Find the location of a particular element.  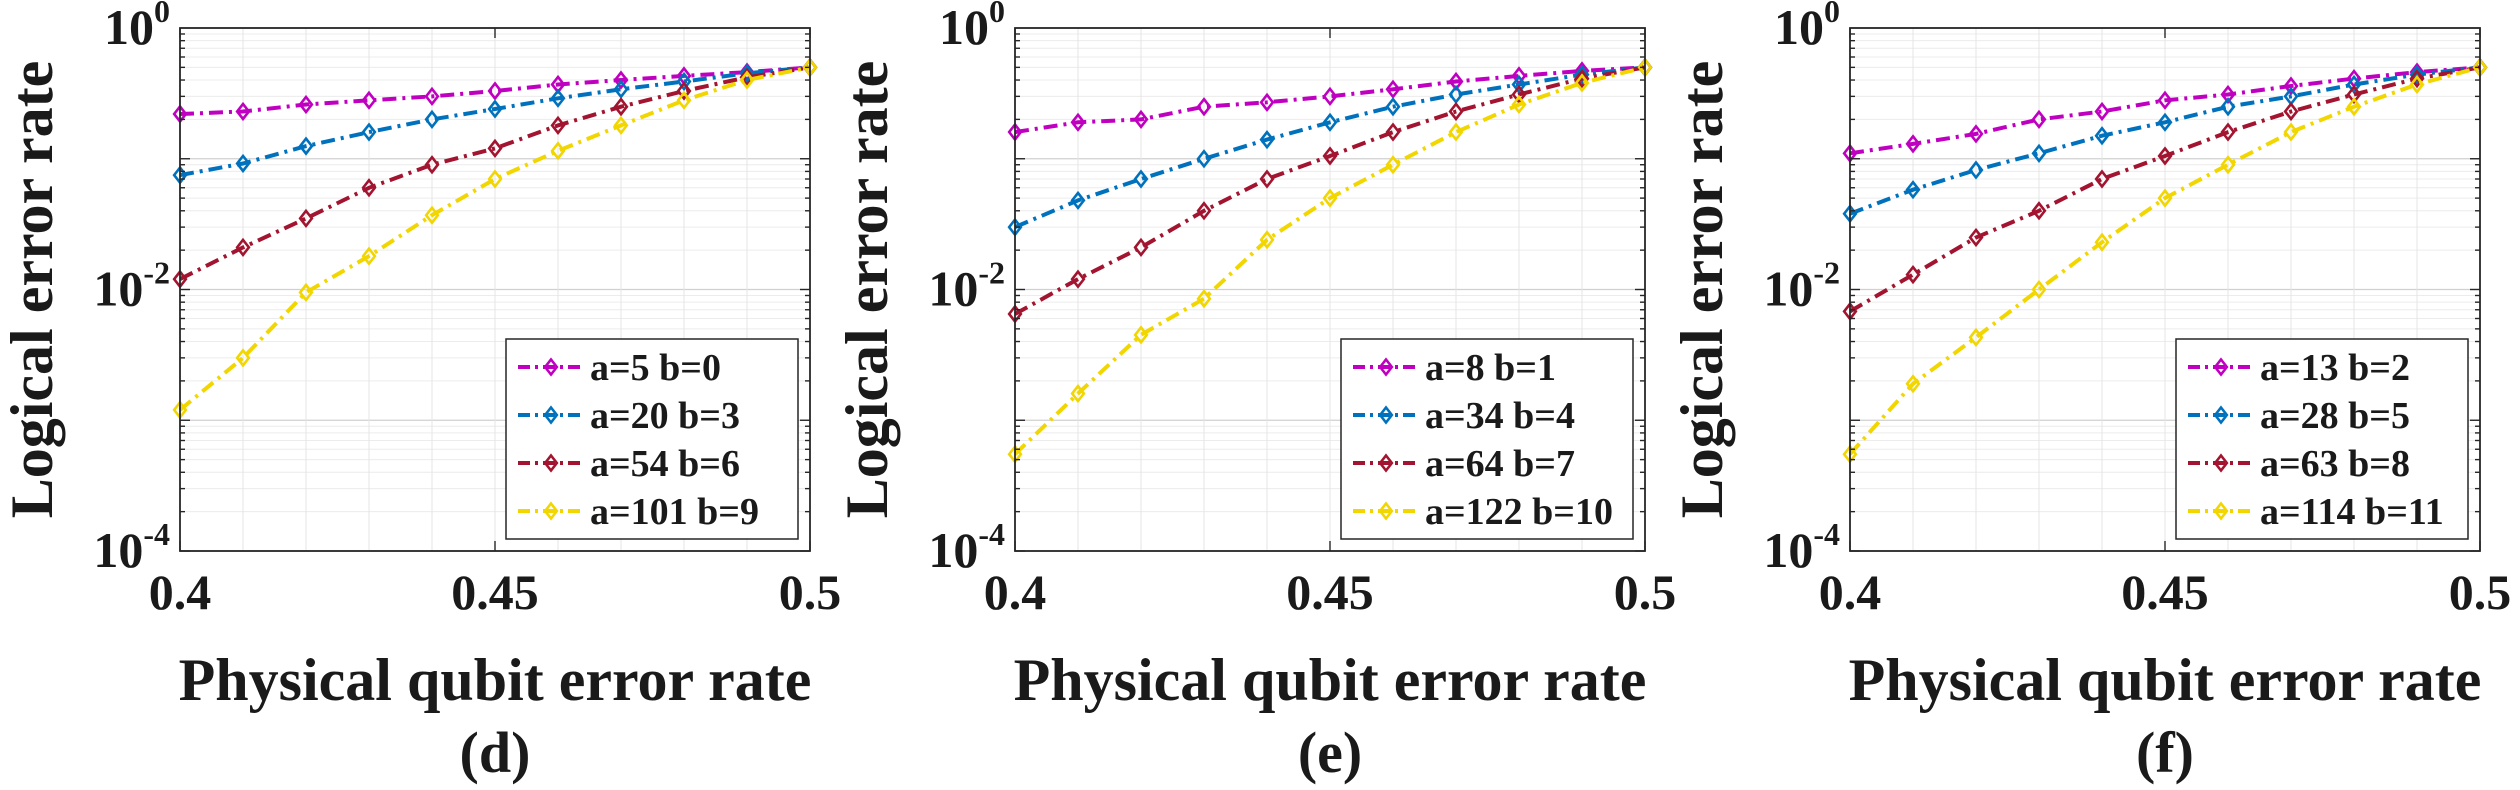

legend-label: a=34 b=4 is located at coordinates (1500, 416).